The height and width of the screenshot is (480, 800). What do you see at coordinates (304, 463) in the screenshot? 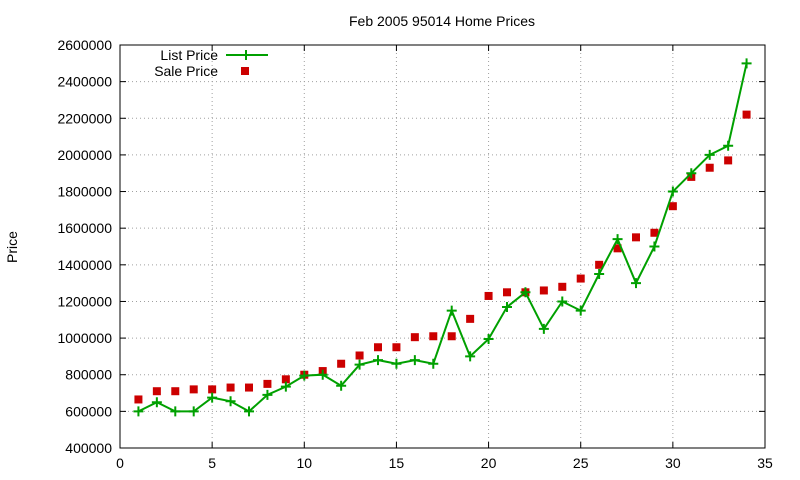
I see `x-tick-label: 10` at bounding box center [304, 463].